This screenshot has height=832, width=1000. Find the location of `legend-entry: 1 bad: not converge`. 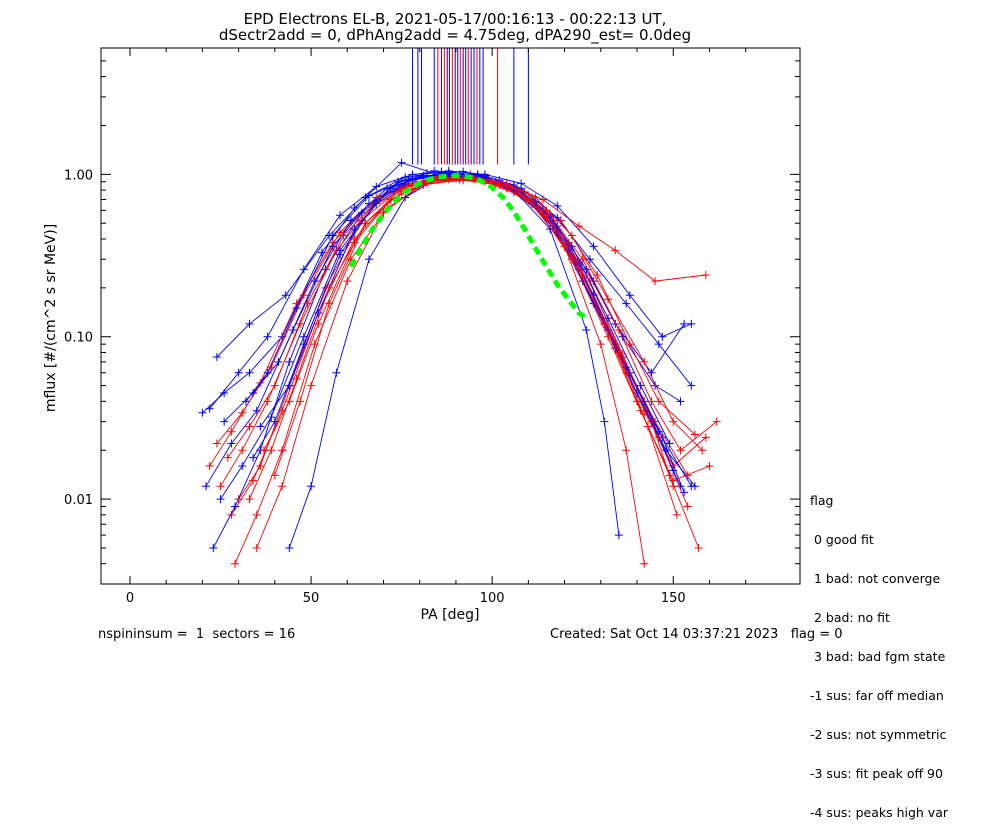

legend-entry: 1 bad: not converge is located at coordinates (875, 578).